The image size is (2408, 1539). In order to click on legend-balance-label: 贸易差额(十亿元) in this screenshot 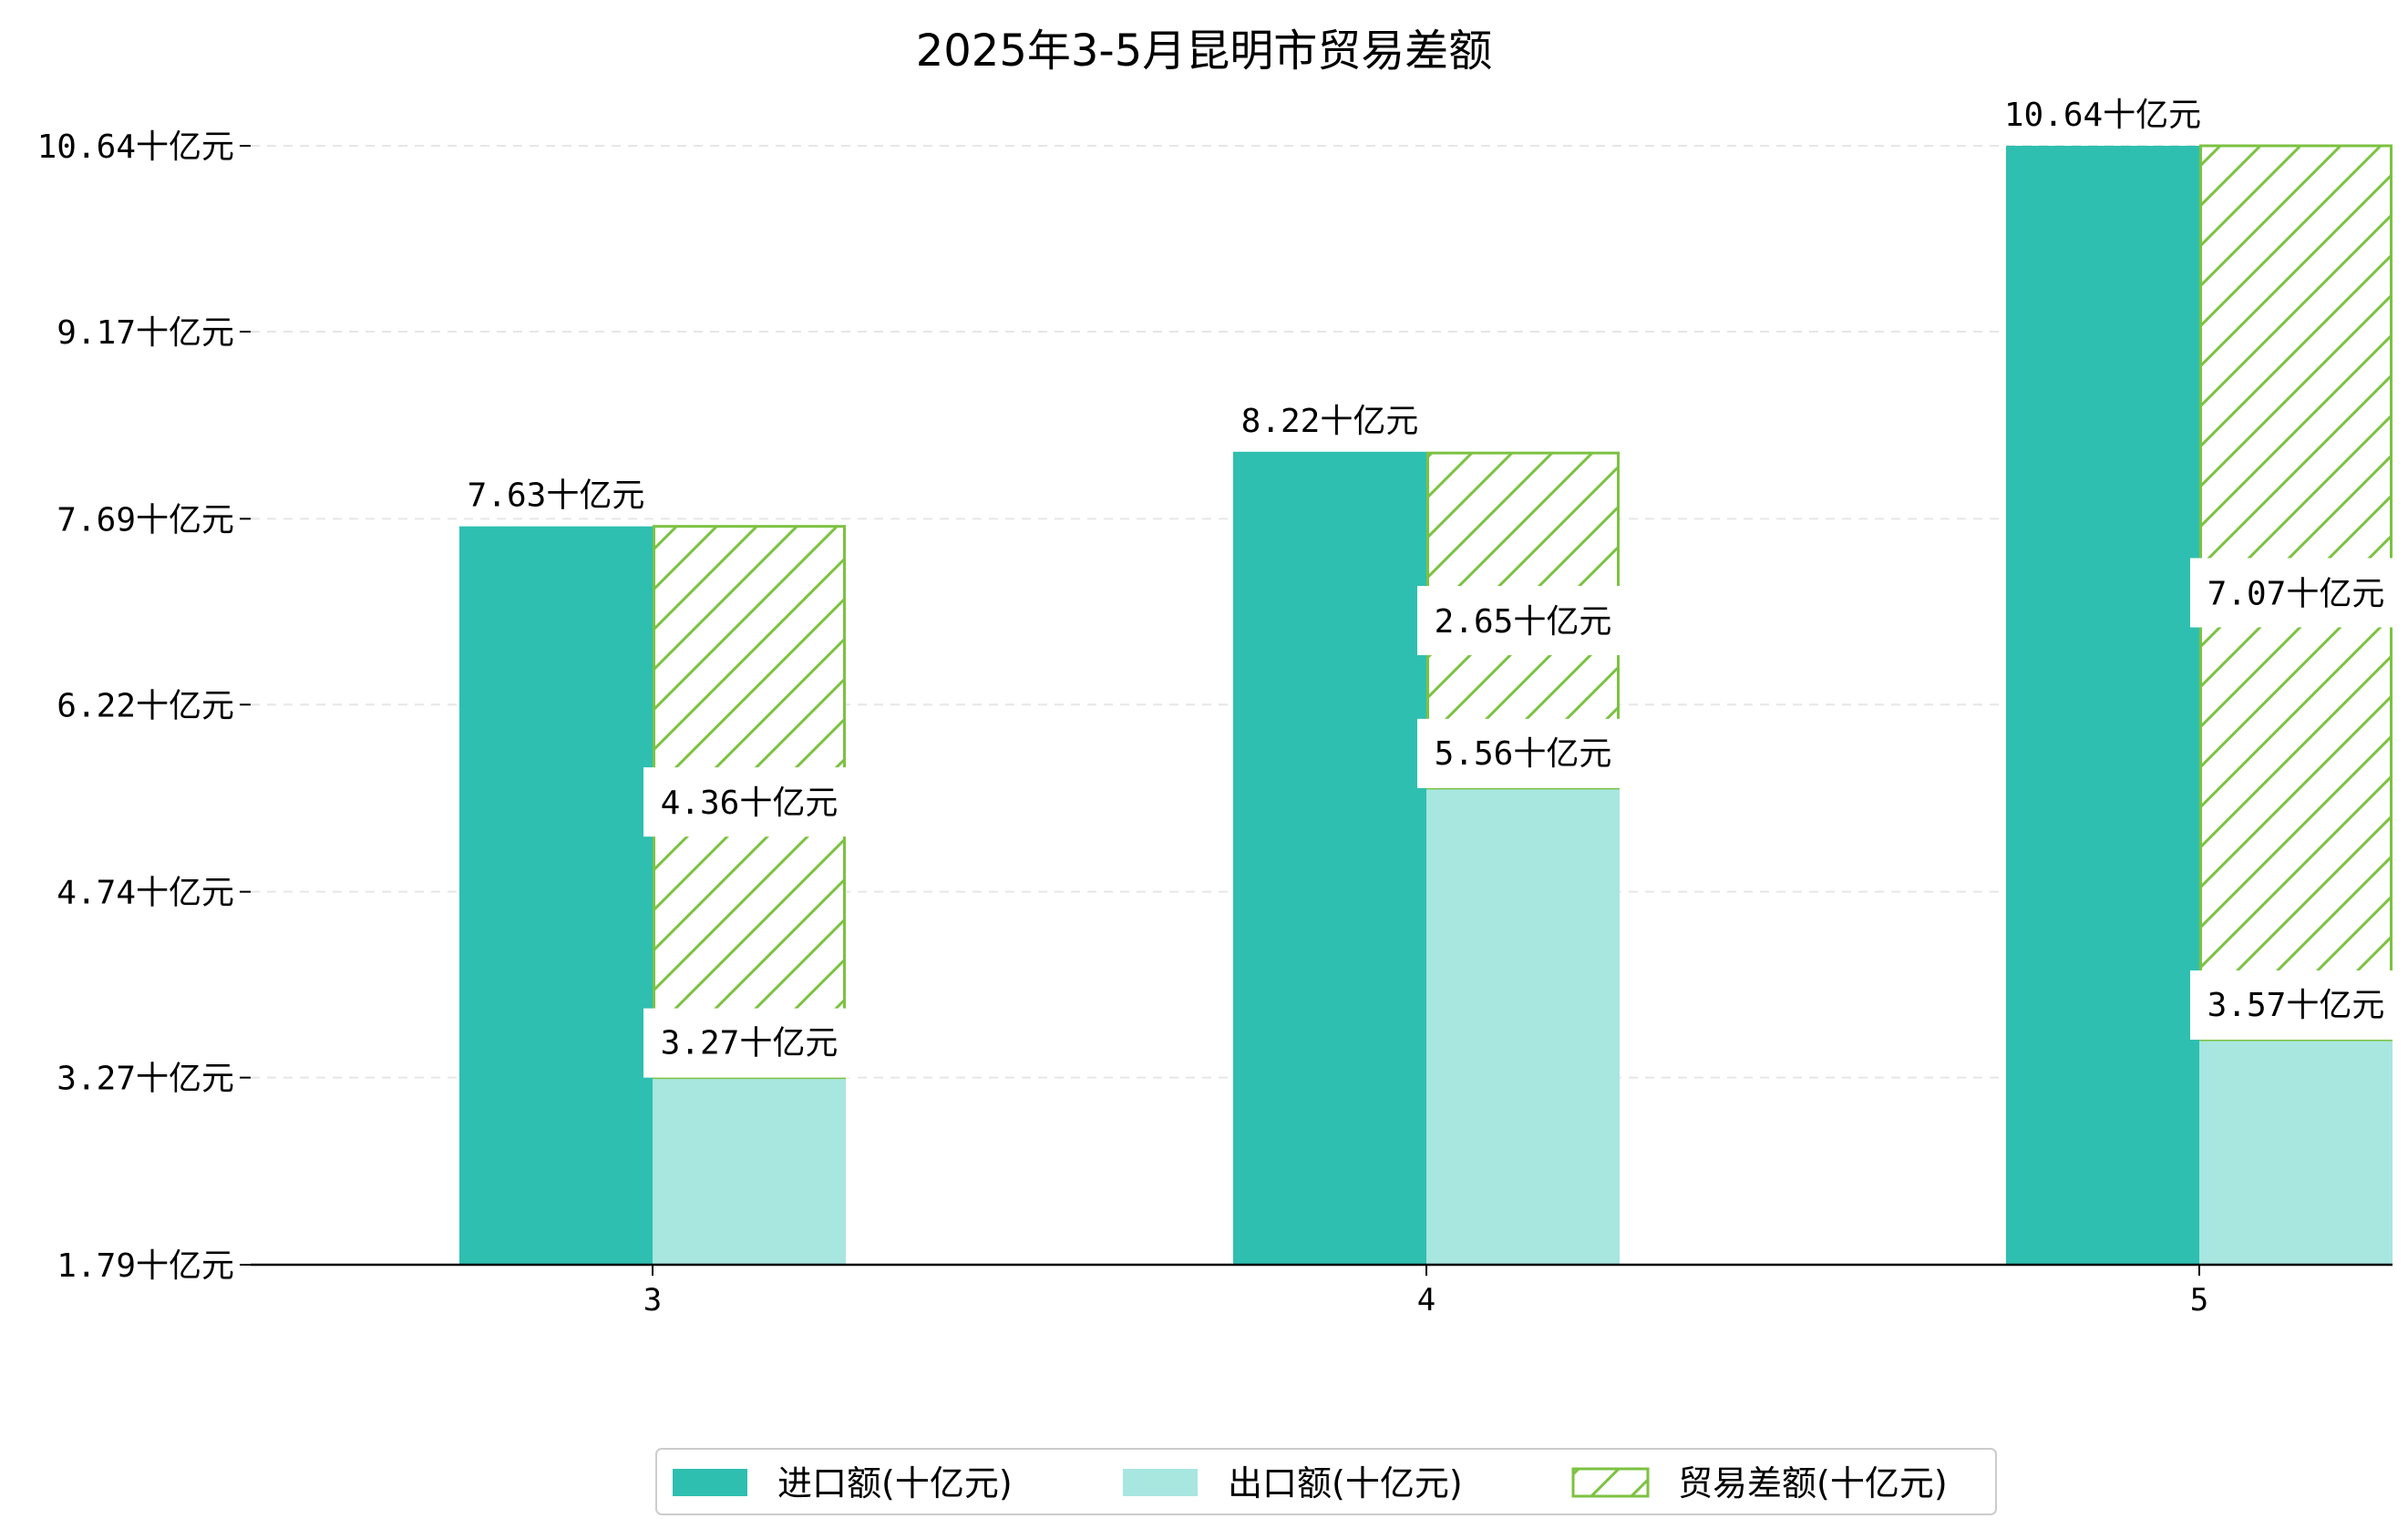, I will do `click(1813, 1483)`.